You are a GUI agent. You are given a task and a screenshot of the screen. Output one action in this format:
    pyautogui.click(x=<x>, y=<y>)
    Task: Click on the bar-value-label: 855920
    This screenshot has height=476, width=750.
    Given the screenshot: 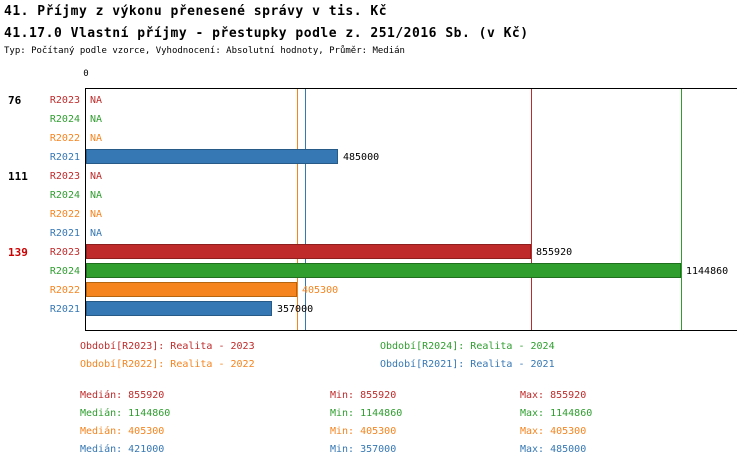 What is the action you would take?
    pyautogui.click(x=554, y=252)
    